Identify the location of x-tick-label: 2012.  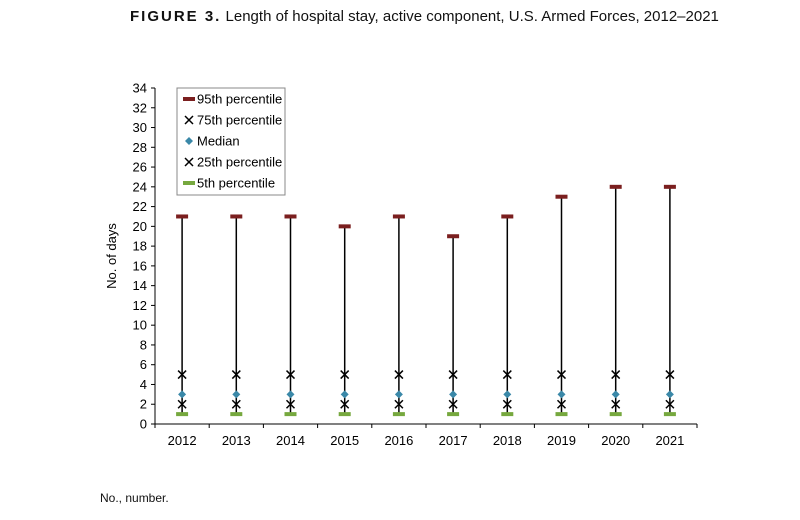
(182, 440).